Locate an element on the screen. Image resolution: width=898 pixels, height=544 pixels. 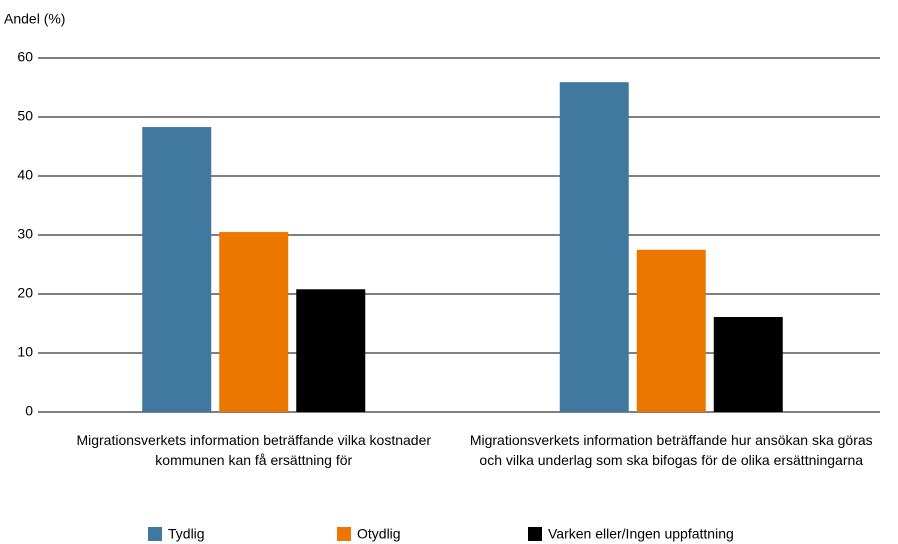
y-tick-label: 40 is located at coordinates (25, 175).